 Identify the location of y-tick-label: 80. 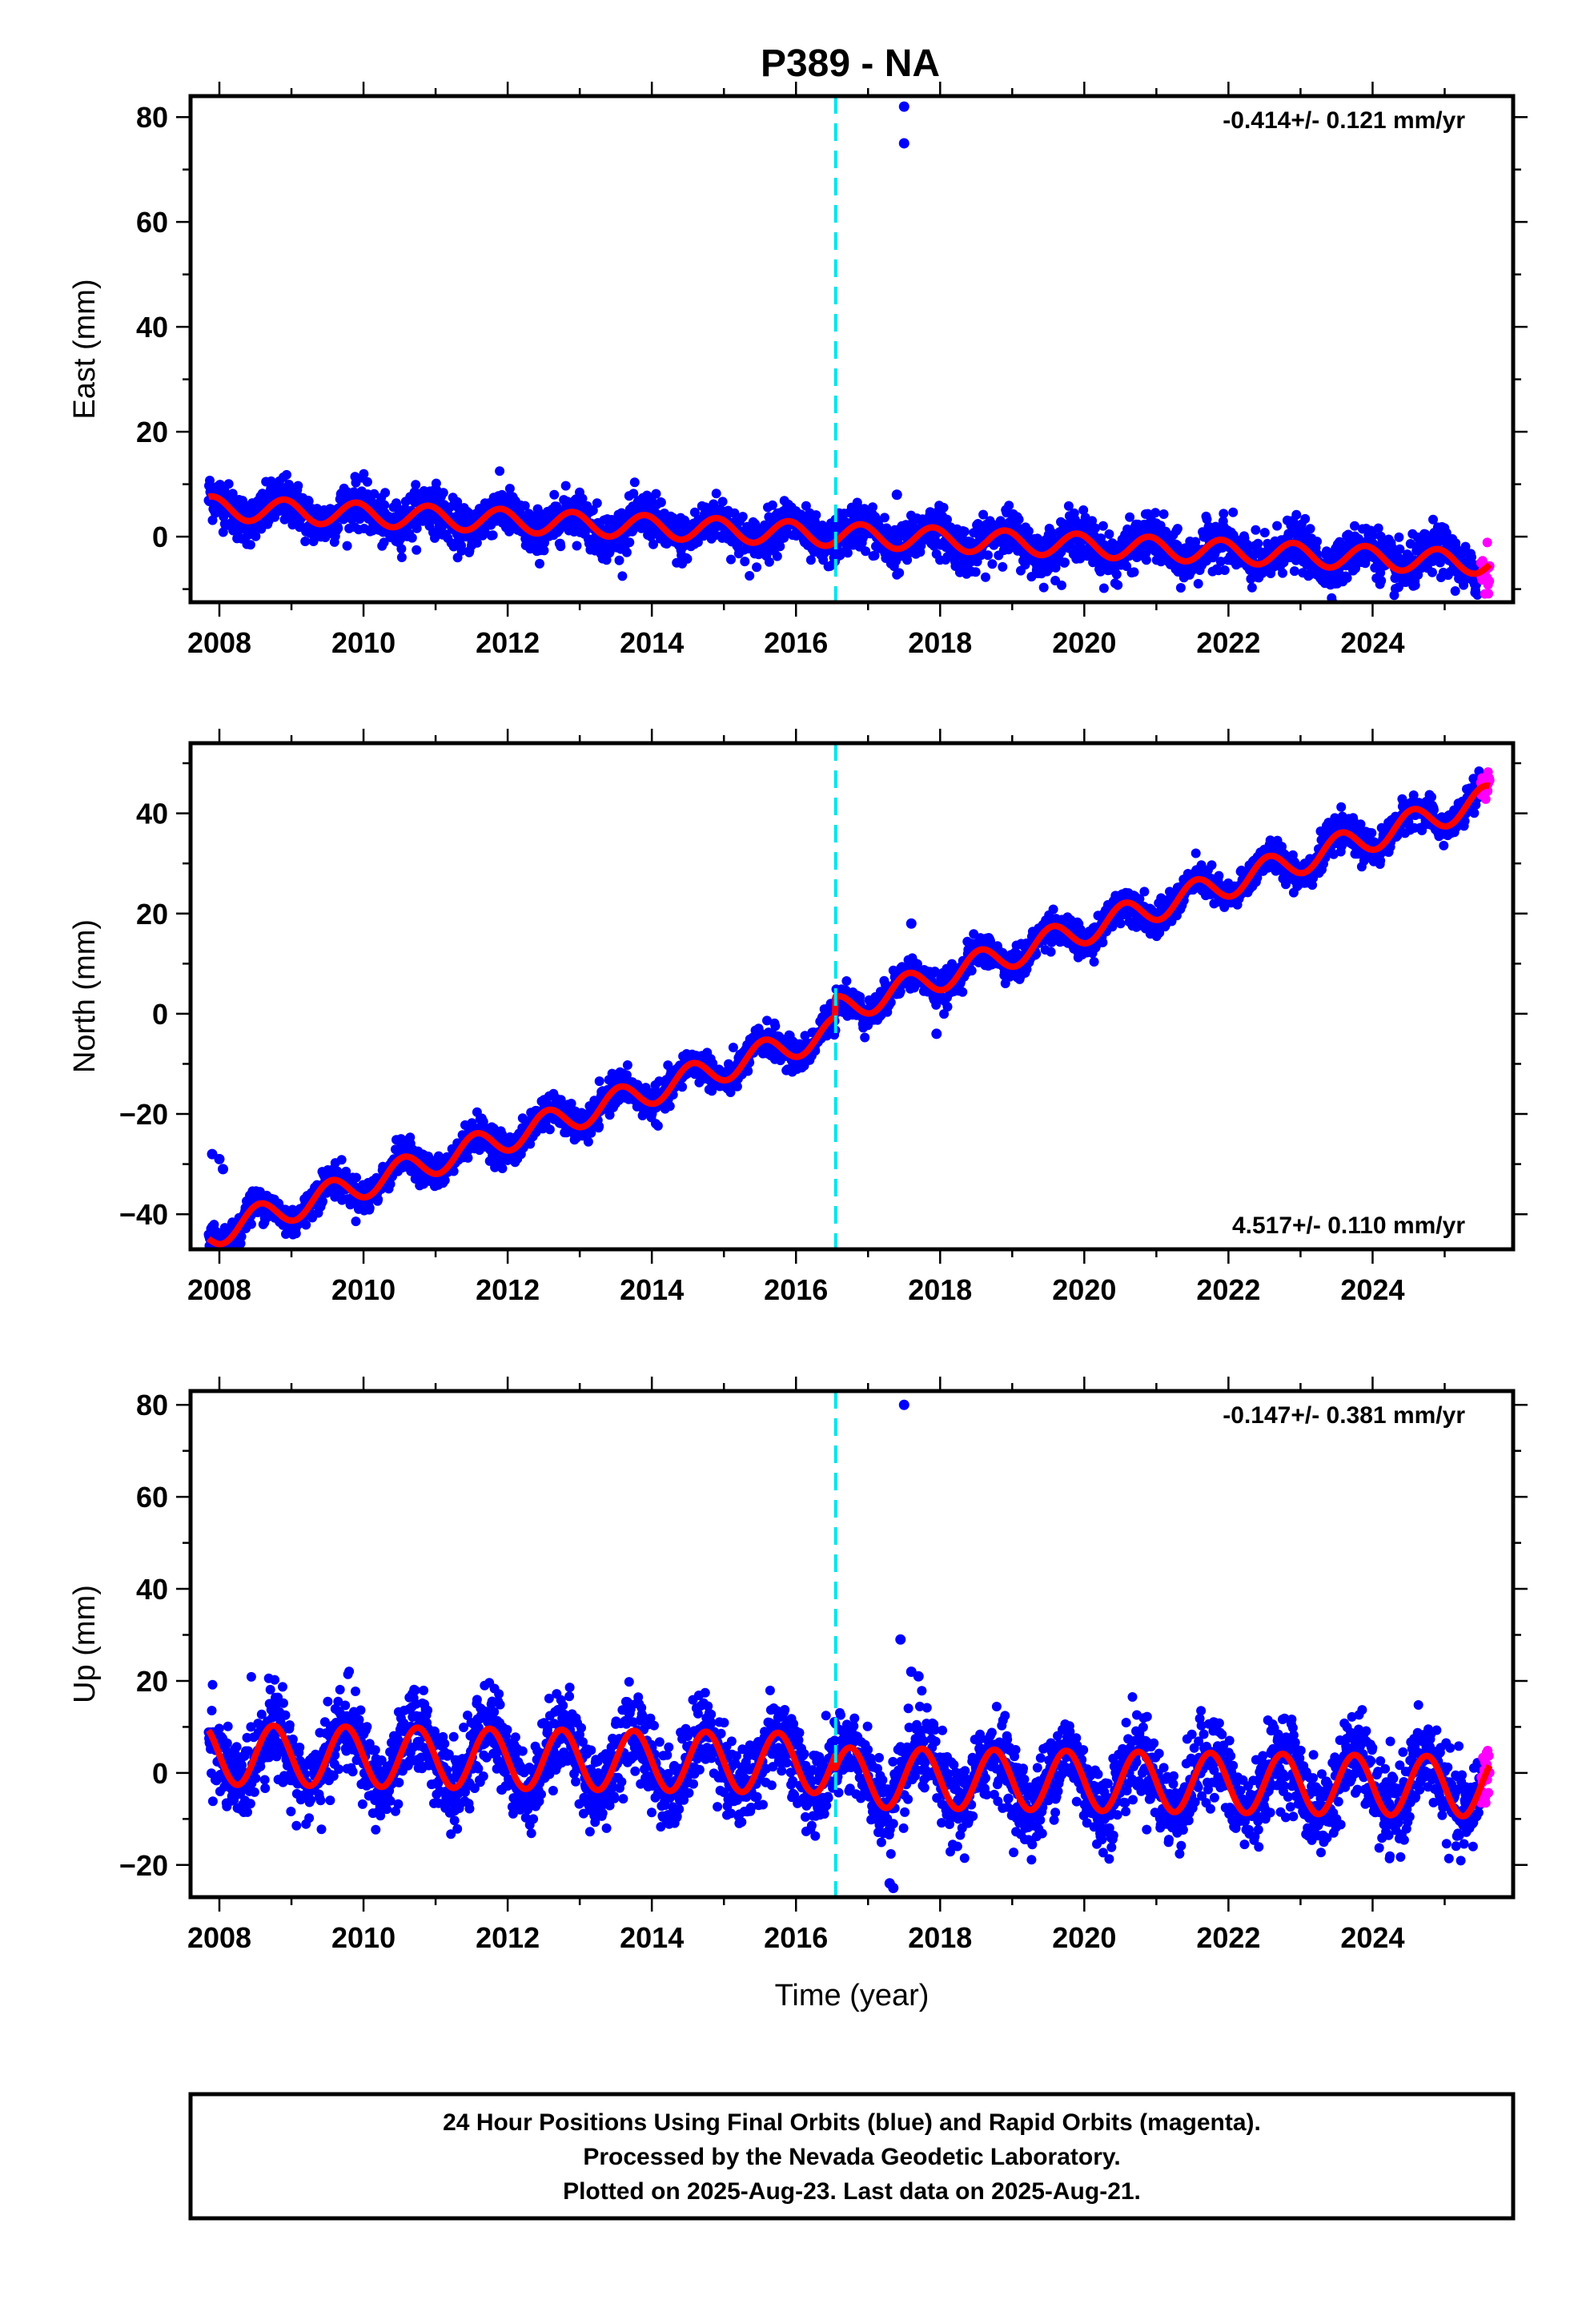
(152, 118).